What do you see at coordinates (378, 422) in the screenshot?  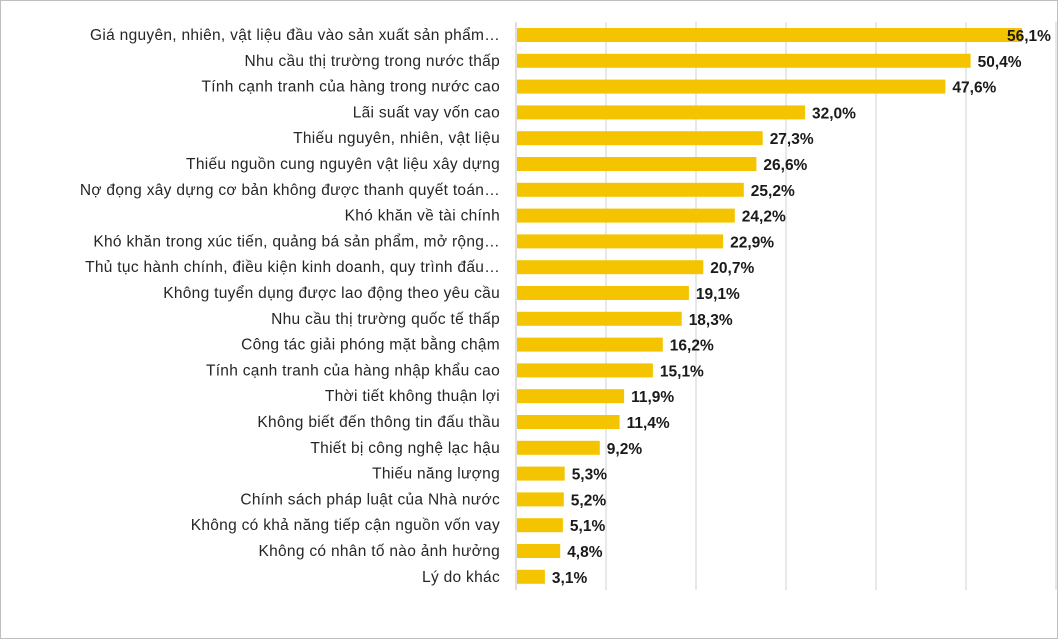 I see `category-label: Không biết đến thông tin đấu thầu` at bounding box center [378, 422].